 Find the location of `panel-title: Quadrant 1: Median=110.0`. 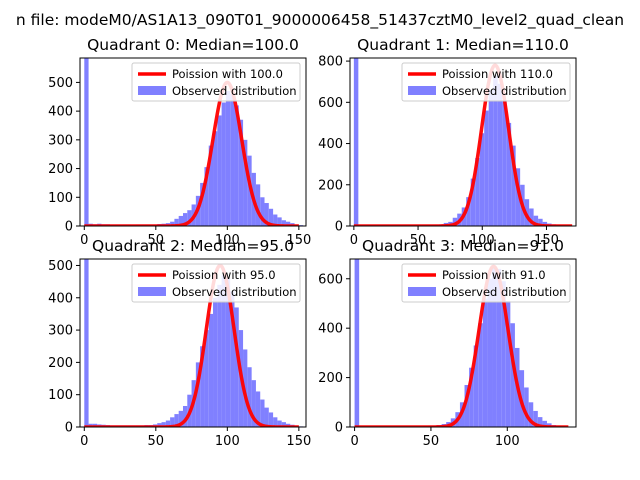

panel-title: Quadrant 1: Median=110.0 is located at coordinates (463, 45).